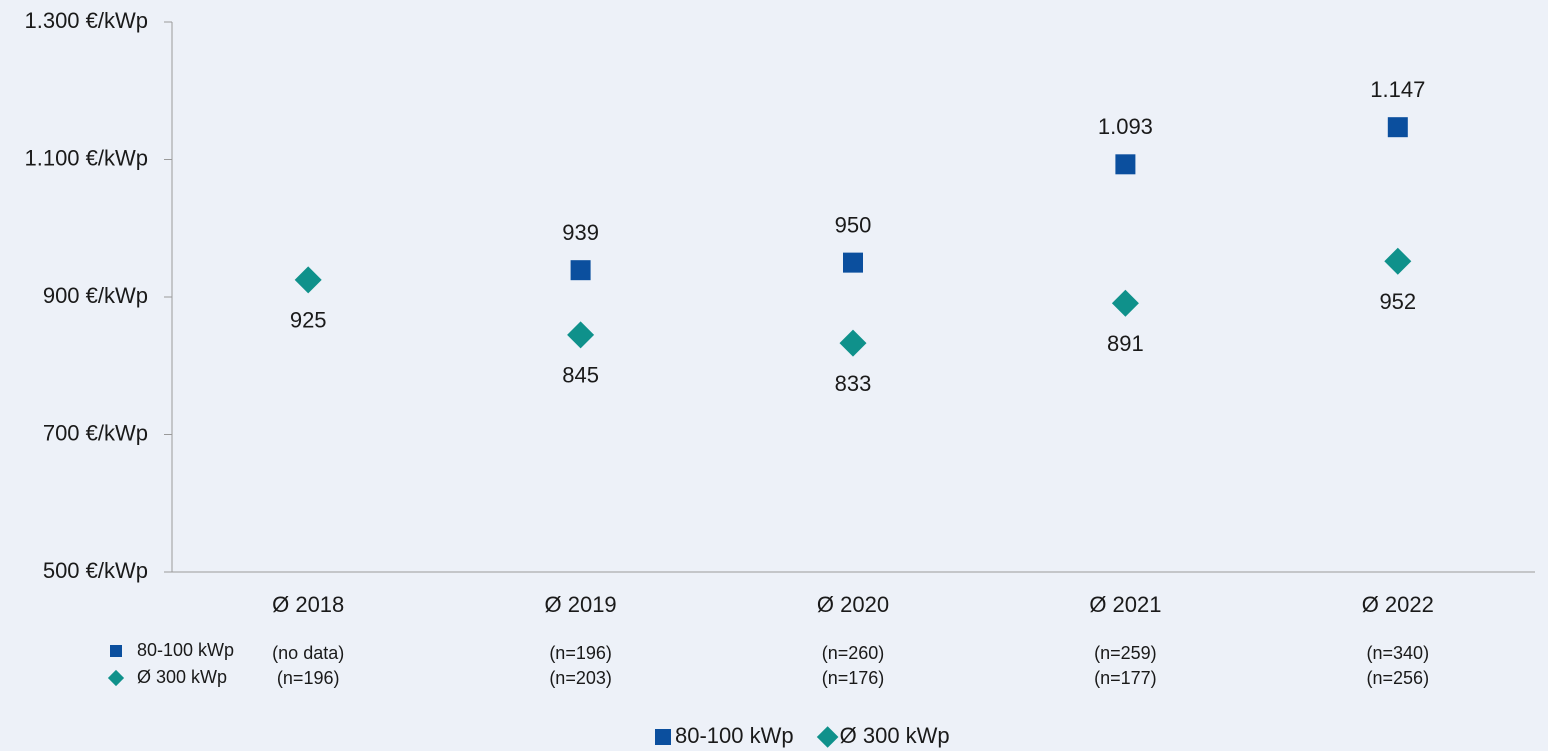 The width and height of the screenshot is (1548, 751). What do you see at coordinates (95, 570) in the screenshot?
I see `y-tick-label: 500 €/kWp` at bounding box center [95, 570].